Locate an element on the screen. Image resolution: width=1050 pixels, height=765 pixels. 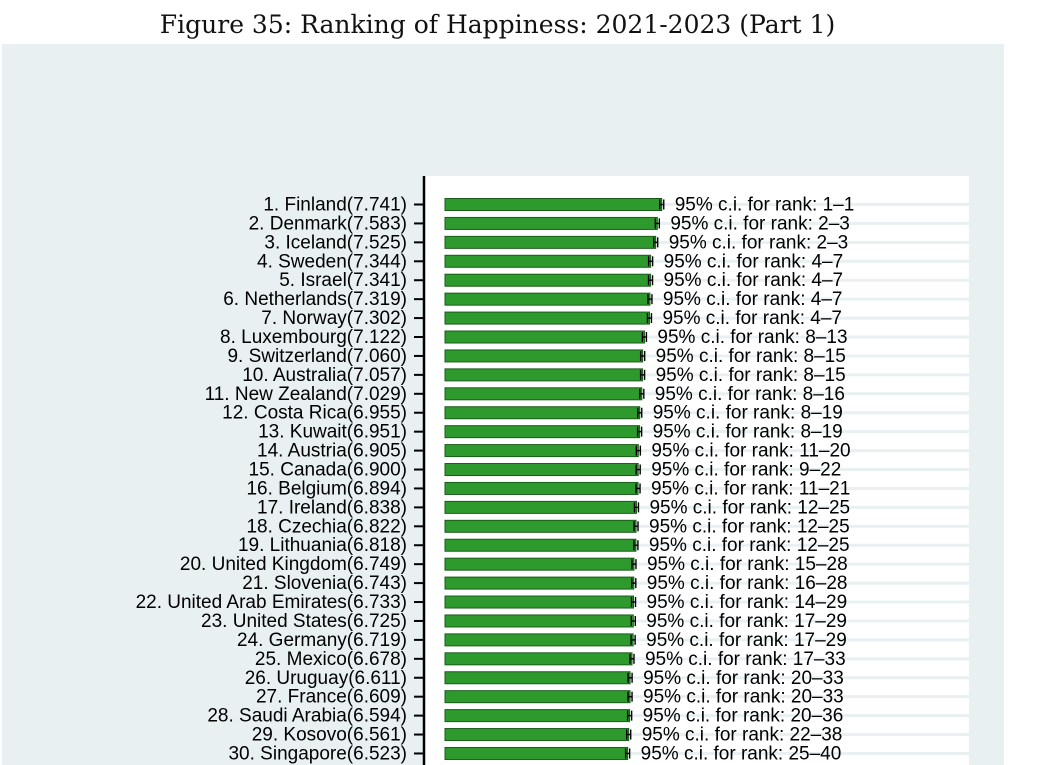
row-label-28: 28. Saudi Arabia(6.594) is located at coordinates (307, 716).